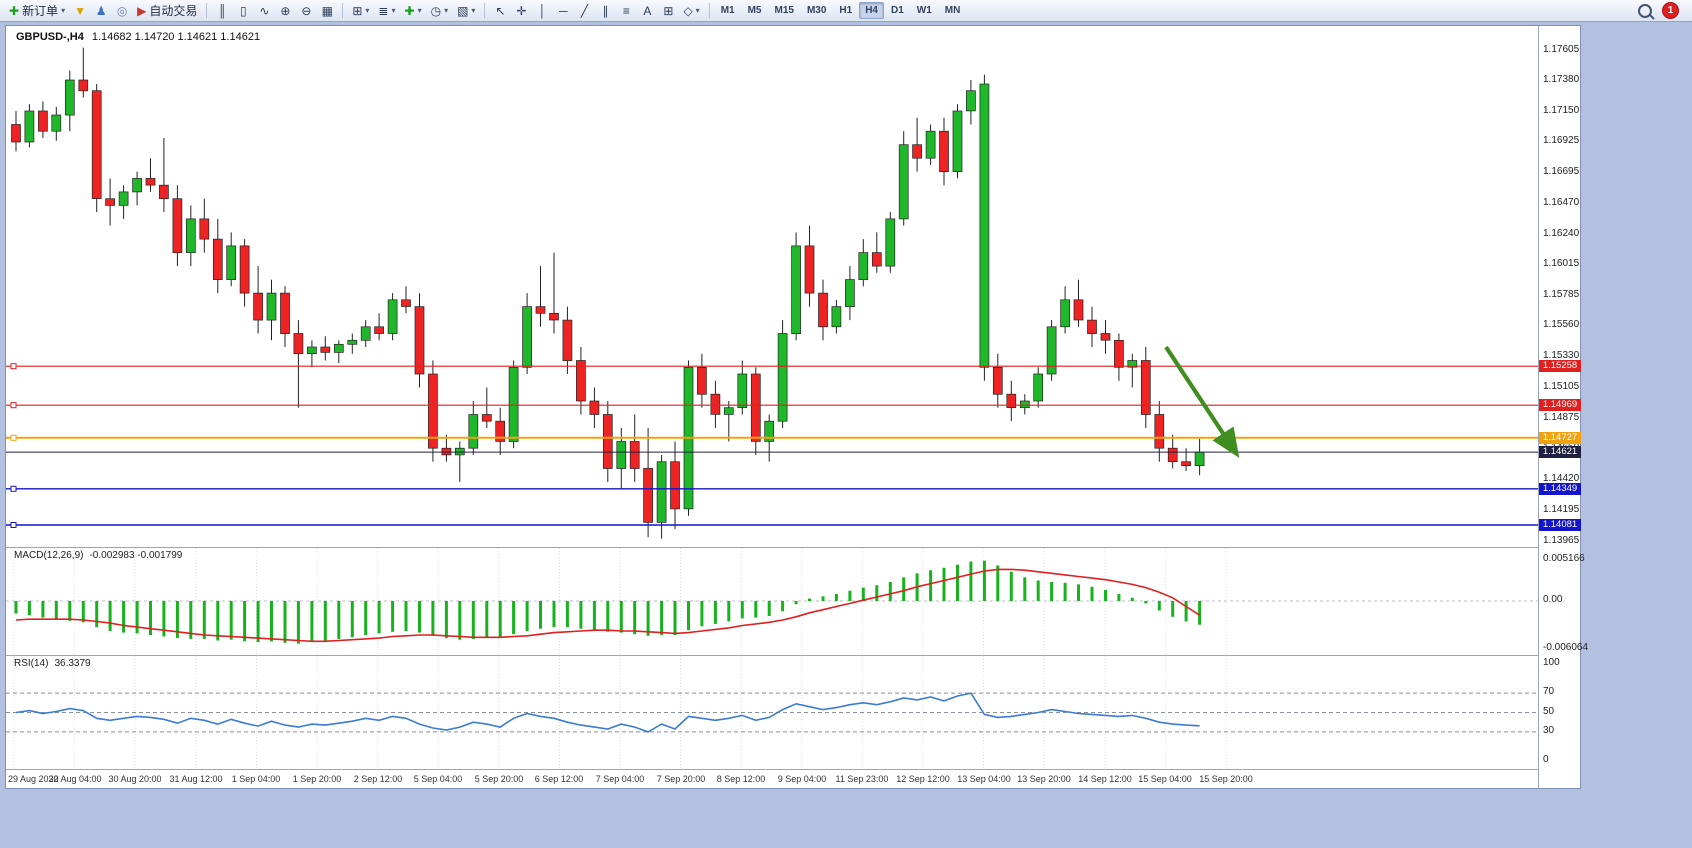 The image size is (1692, 848). I want to click on crosshair-icon: ✛, so click(521, 11).